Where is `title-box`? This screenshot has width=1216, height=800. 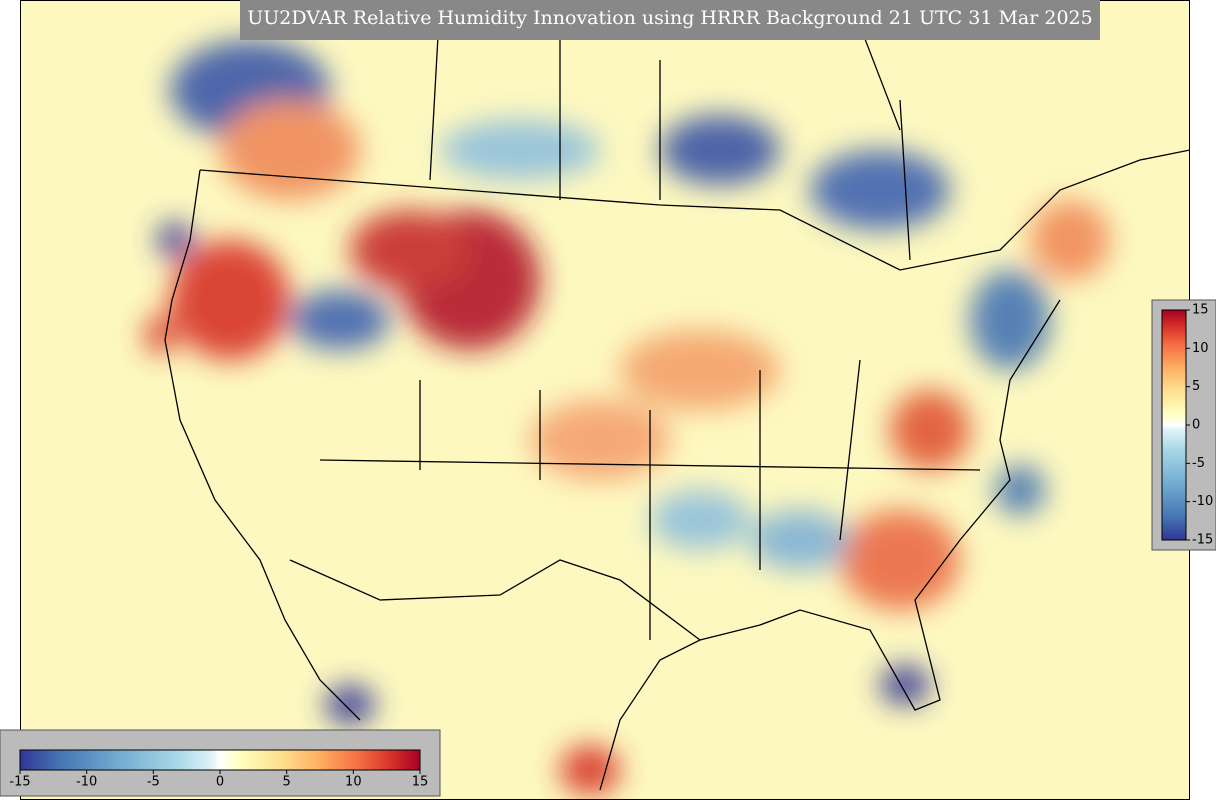 title-box is located at coordinates (670, 20).